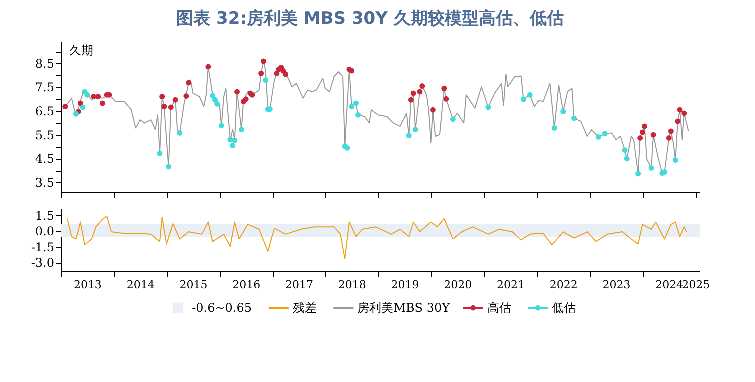  Describe the element at coordinates (88, 285) in the screenshot. I see `x-tick-label: 2013` at that location.